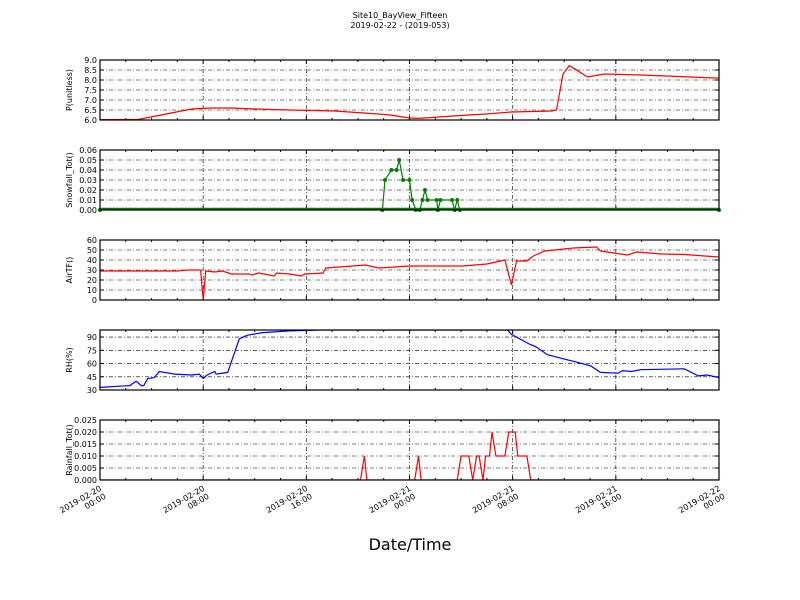 This screenshot has width=800, height=600. What do you see at coordinates (88, 200) in the screenshot?
I see `y-tick-label: 0.01` at bounding box center [88, 200].